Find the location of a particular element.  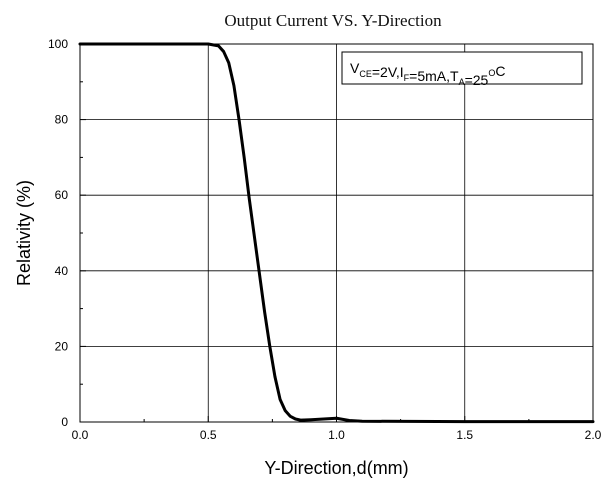

annotation-border is located at coordinates (462, 68).